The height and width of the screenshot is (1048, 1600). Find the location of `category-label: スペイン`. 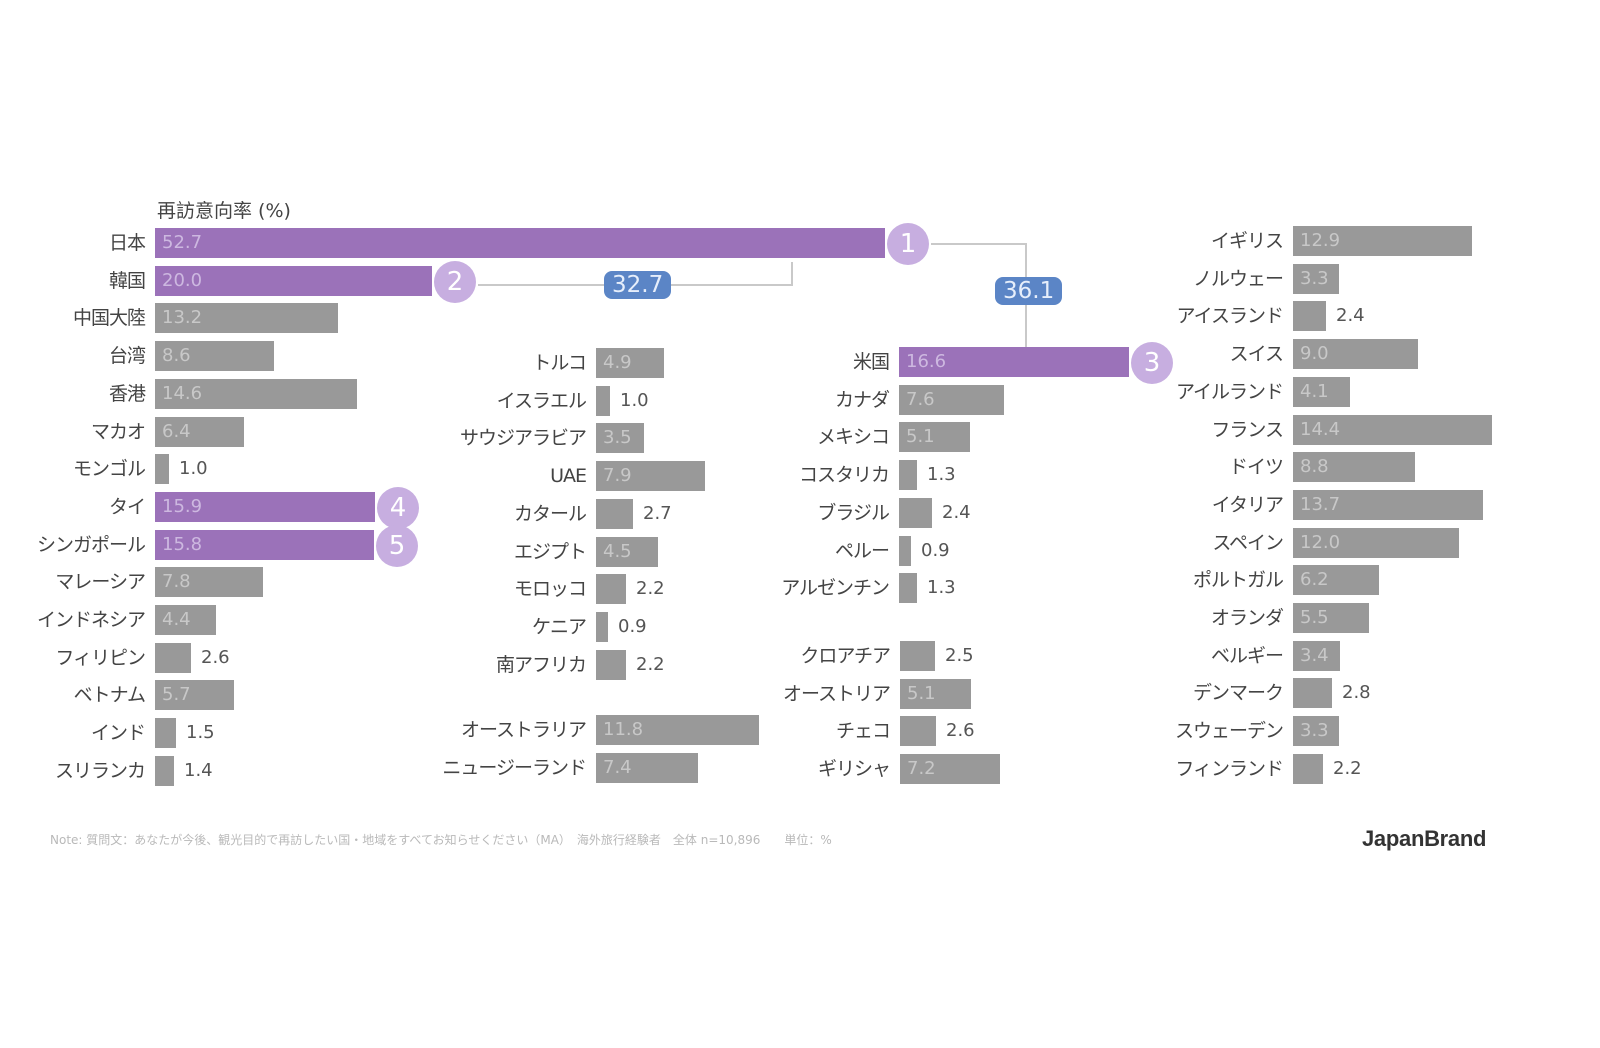

category-label: スペイン is located at coordinates (1248, 543).